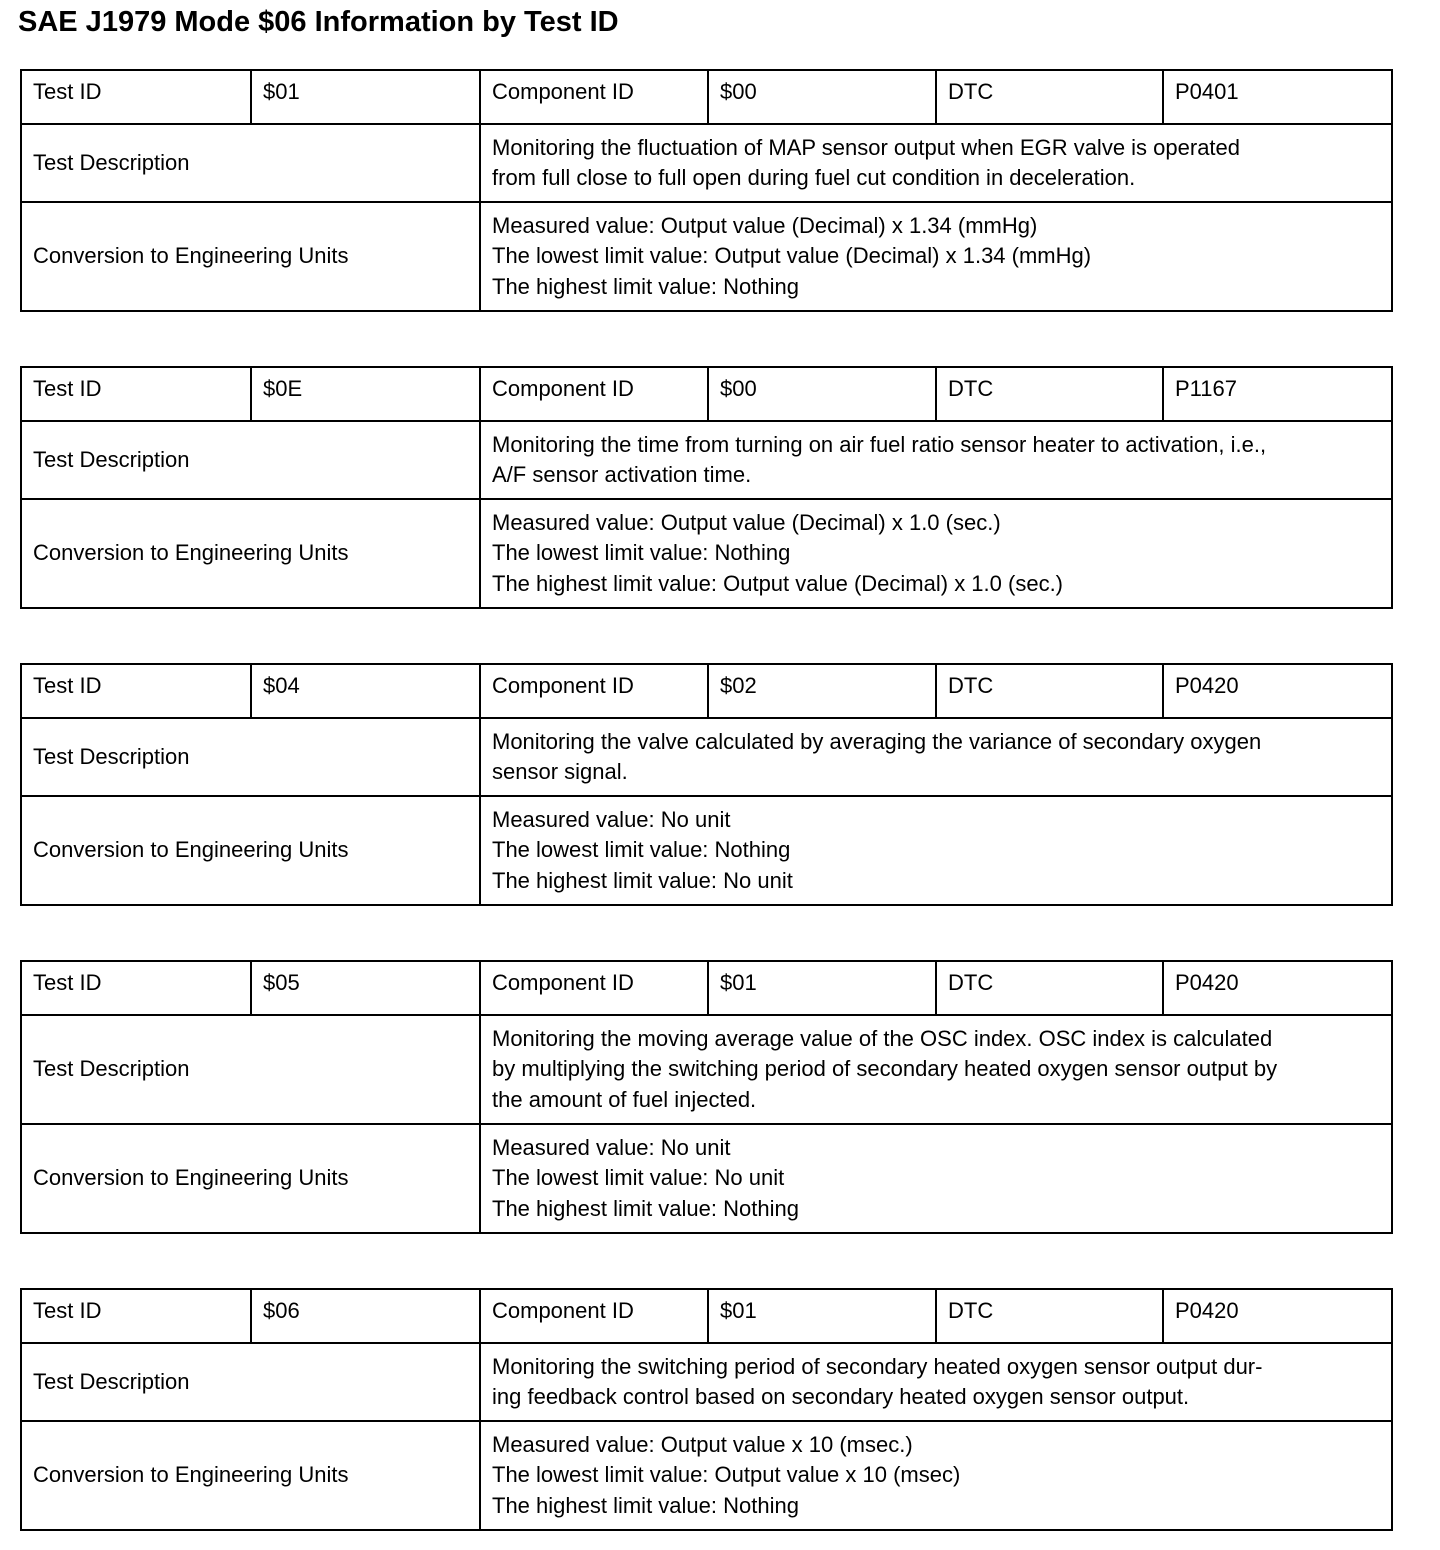 Image resolution: width=1440 pixels, height=1550 pixels. I want to click on conversion-line: The highest limit value: No unit, so click(642, 880).